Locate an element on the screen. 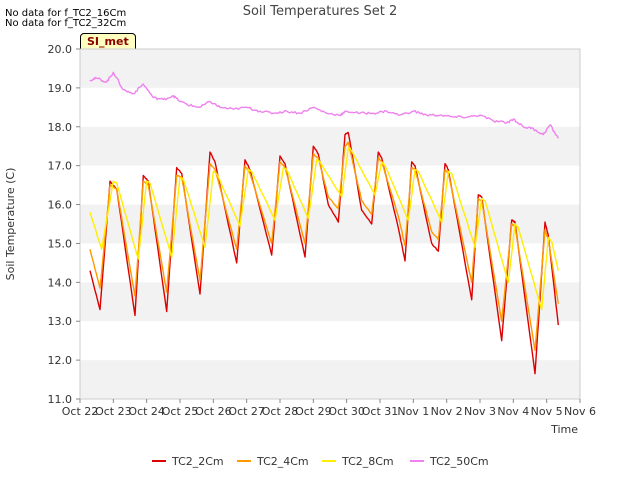 The image size is (640, 480). y-tick-label: 14.0 is located at coordinates (60, 282).